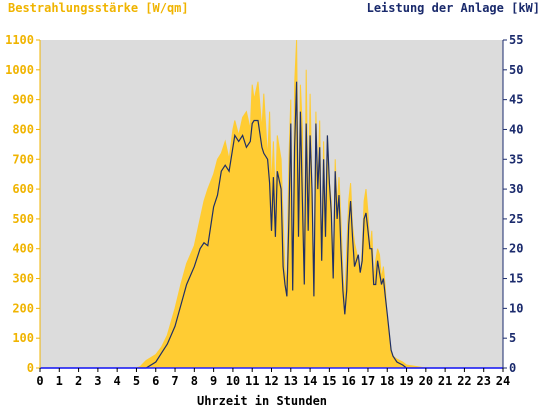 The height and width of the screenshot is (408, 544). I want to click on x-tick-label: 17, so click(368, 381).